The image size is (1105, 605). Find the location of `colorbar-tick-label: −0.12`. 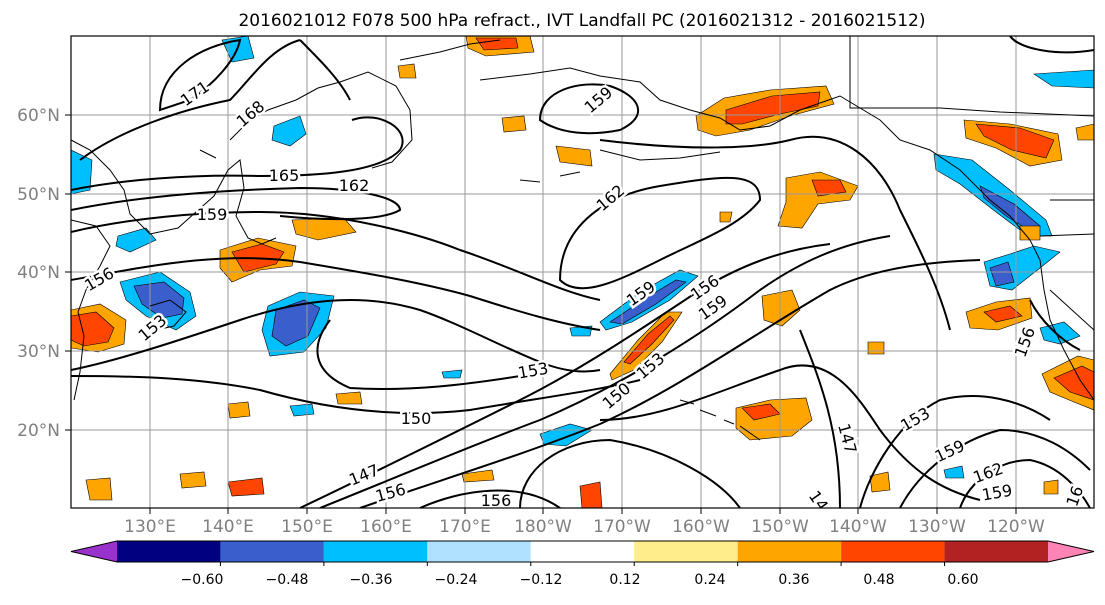

colorbar-tick-label: −0.12 is located at coordinates (541, 580).